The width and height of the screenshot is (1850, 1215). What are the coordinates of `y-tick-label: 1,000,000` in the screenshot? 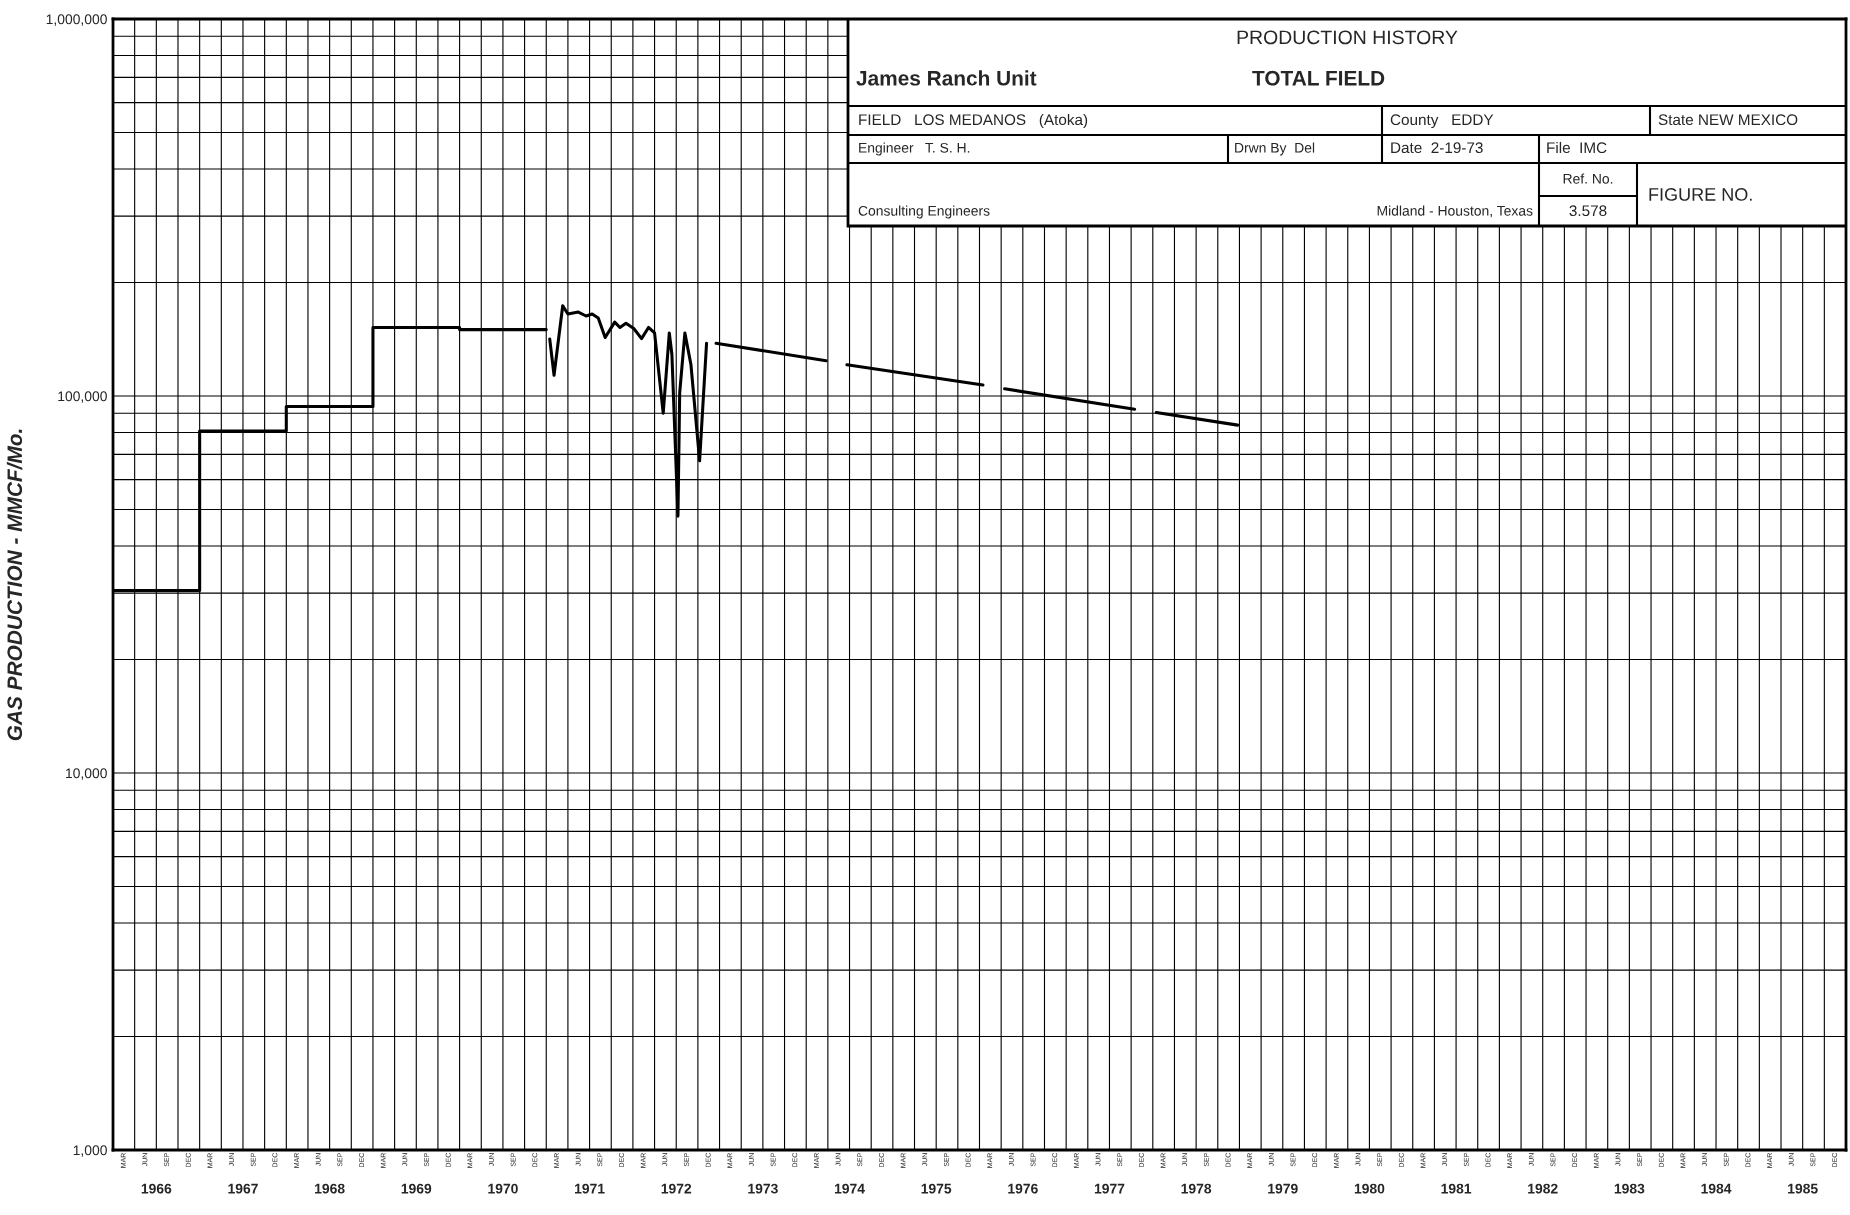 It's located at (76, 20).